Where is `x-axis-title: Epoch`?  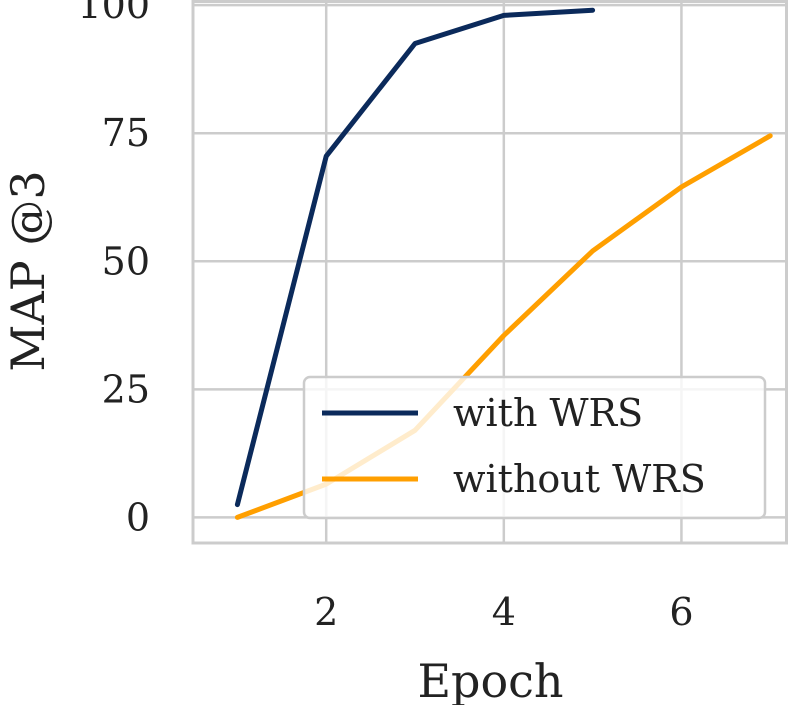
x-axis-title: Epoch is located at coordinates (490, 679).